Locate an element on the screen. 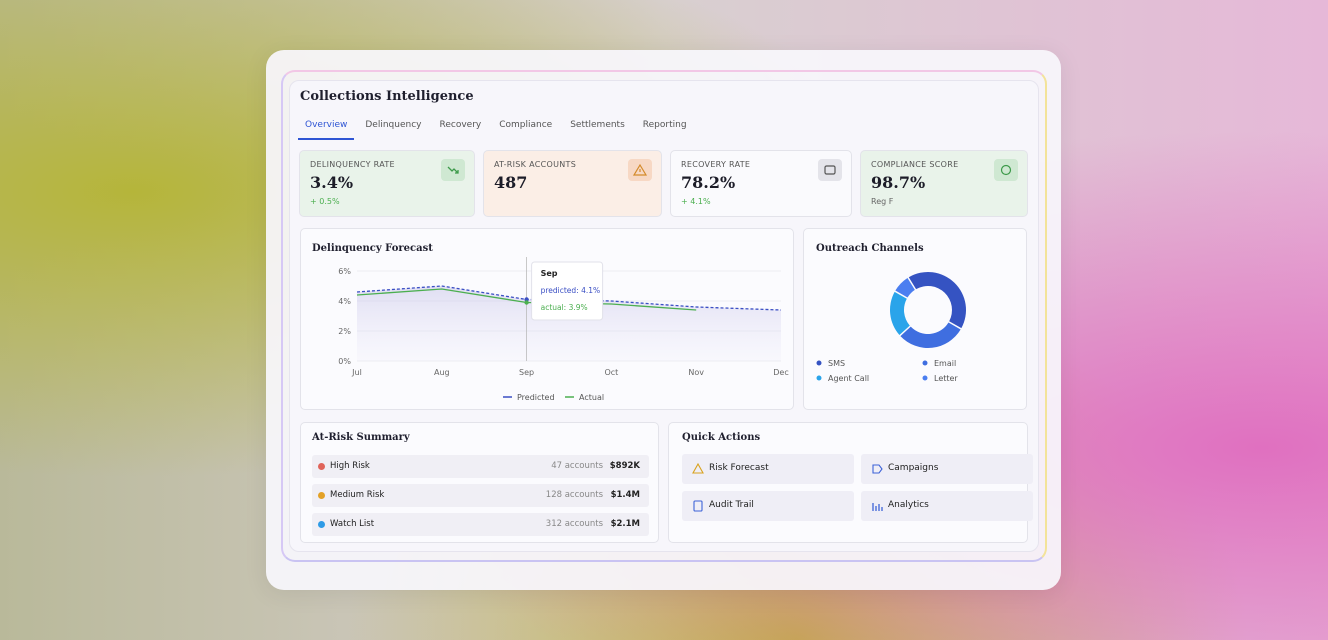 The height and width of the screenshot is (640, 1328). y-tick-label: 2% is located at coordinates (344, 331).